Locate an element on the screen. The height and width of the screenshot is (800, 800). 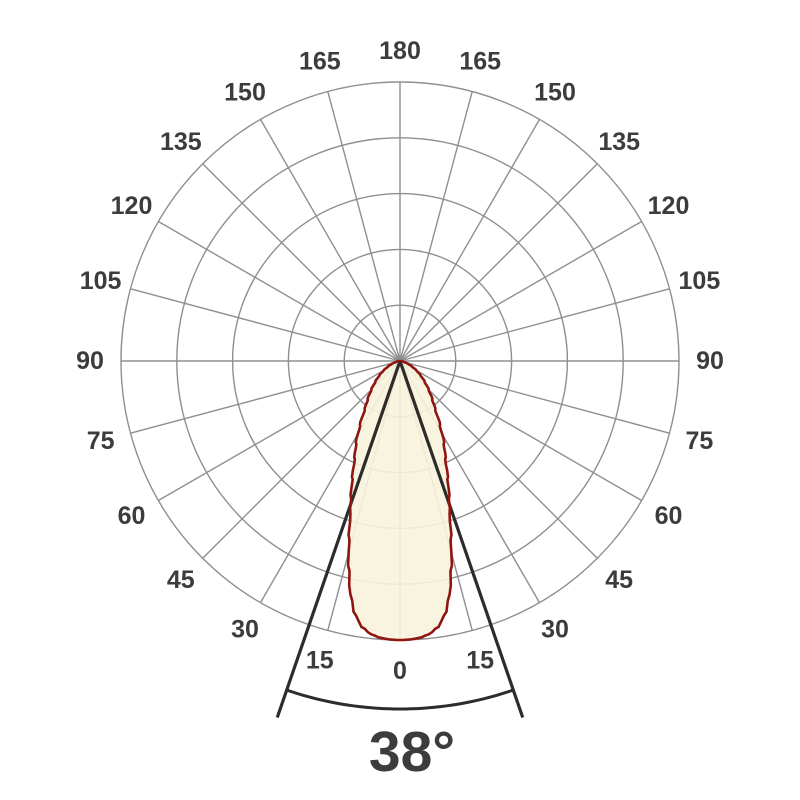
angle-label-right-90: 90 is located at coordinates (710, 361).